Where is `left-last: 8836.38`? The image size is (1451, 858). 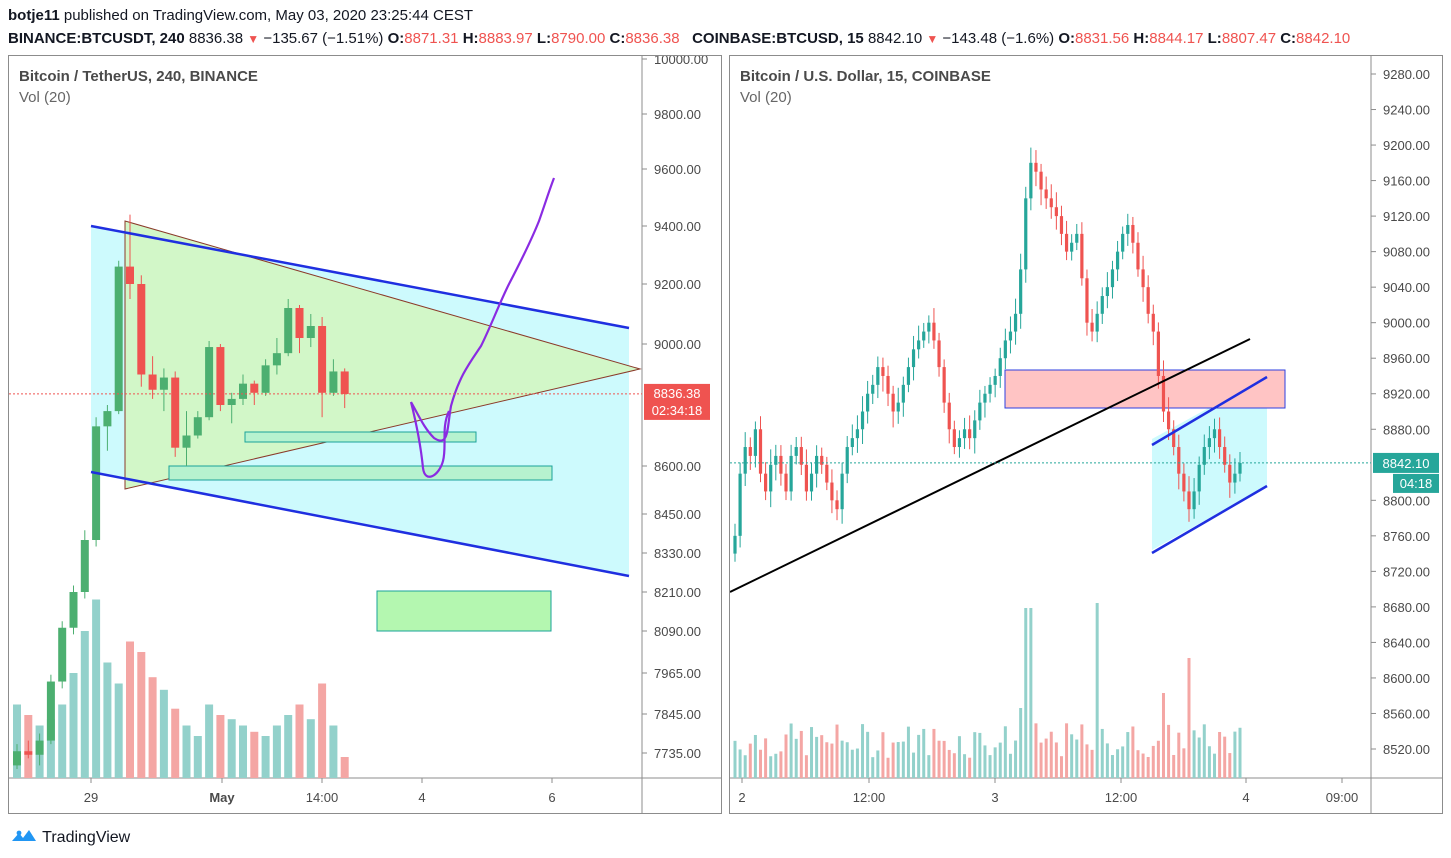
left-last: 8836.38 is located at coordinates (216, 38).